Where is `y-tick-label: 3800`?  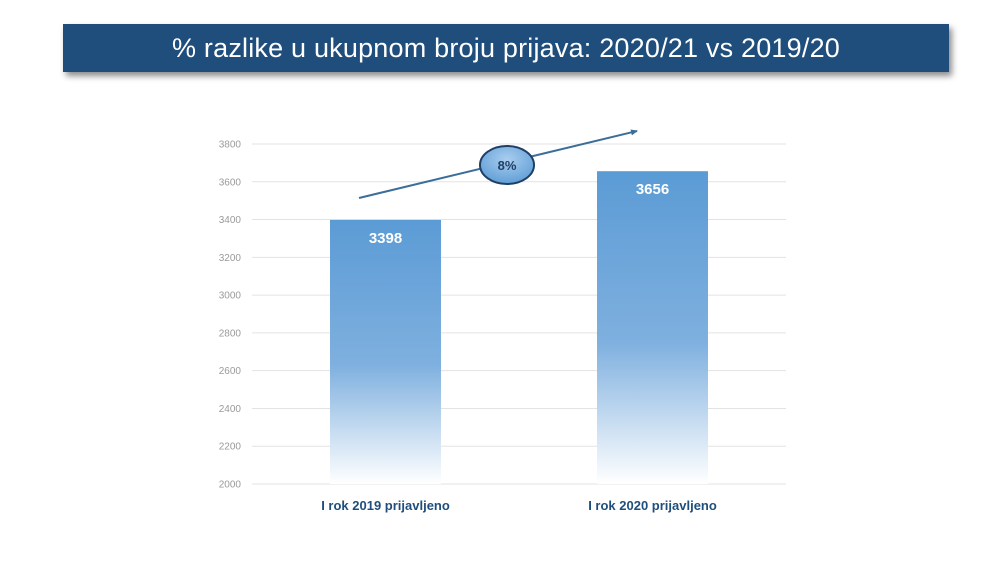
y-tick-label: 3800 is located at coordinates (230, 145).